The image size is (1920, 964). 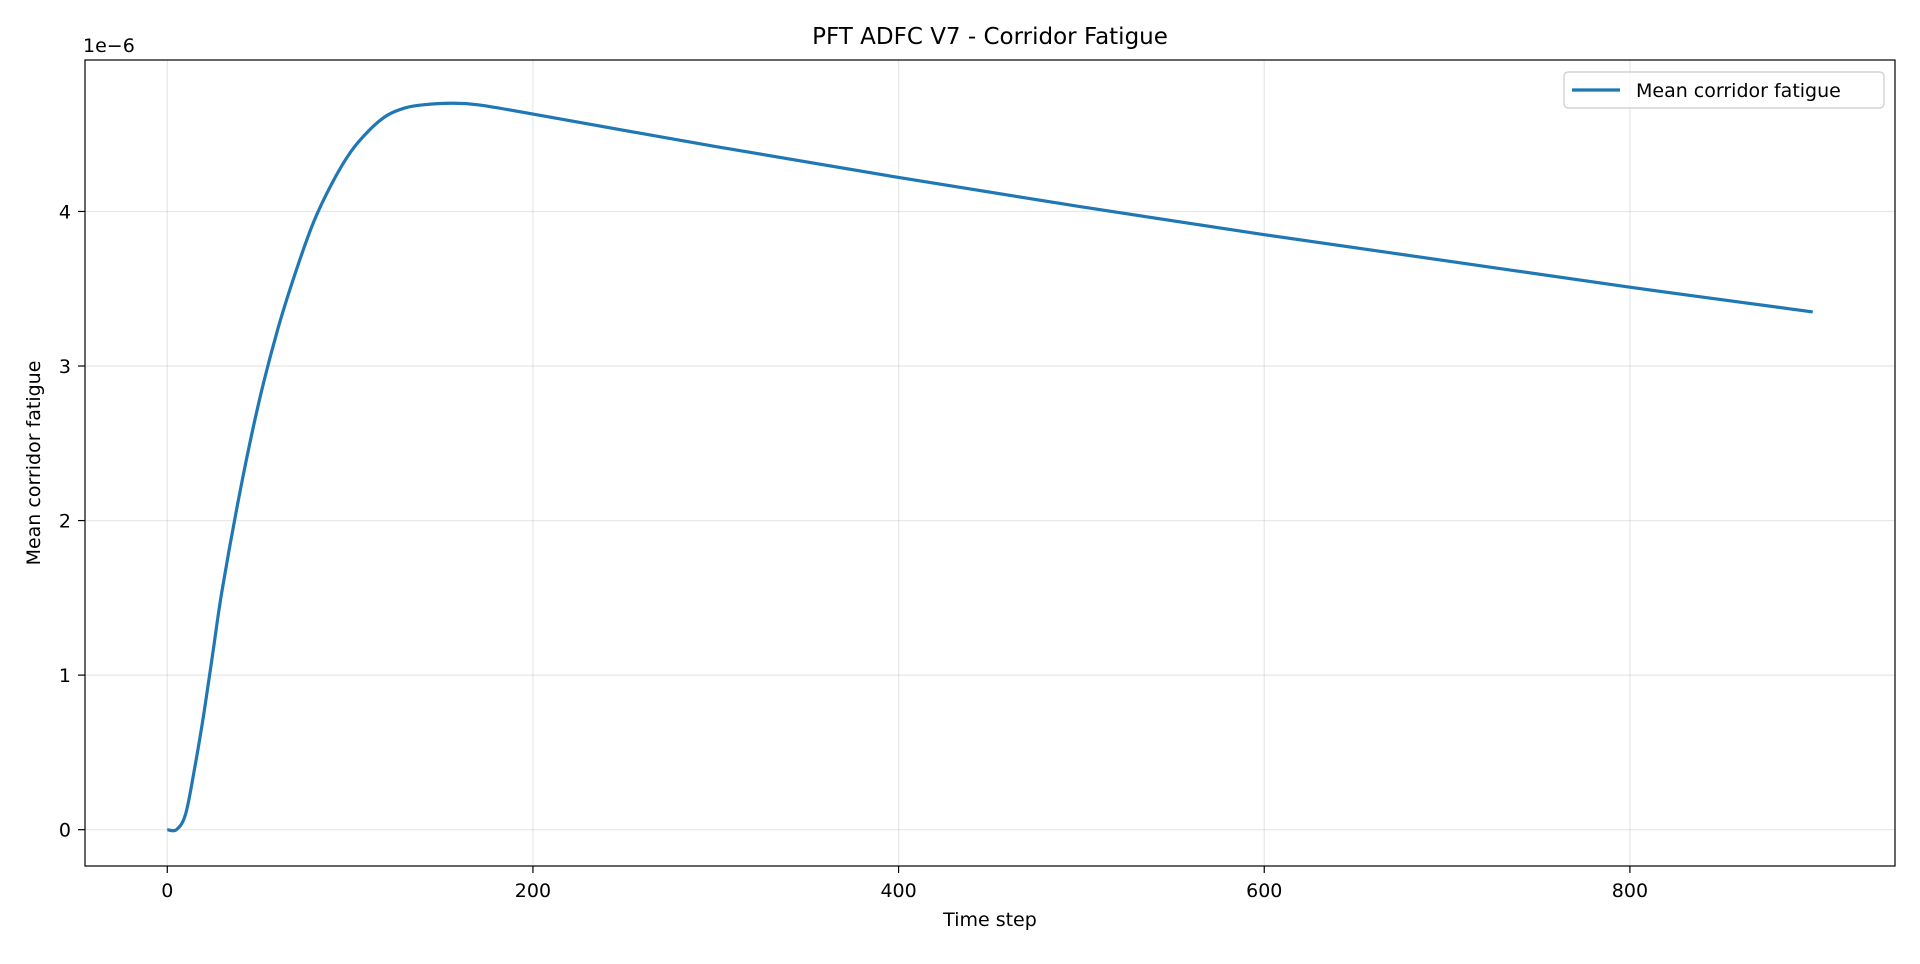 What do you see at coordinates (1630, 891) in the screenshot?
I see `x-tick-label: 800` at bounding box center [1630, 891].